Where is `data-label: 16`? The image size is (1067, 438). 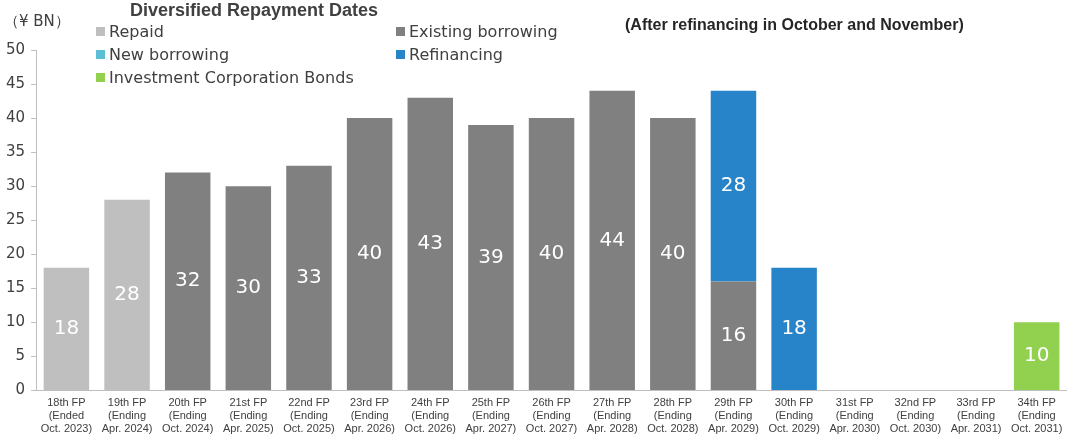 data-label: 16 is located at coordinates (733, 333).